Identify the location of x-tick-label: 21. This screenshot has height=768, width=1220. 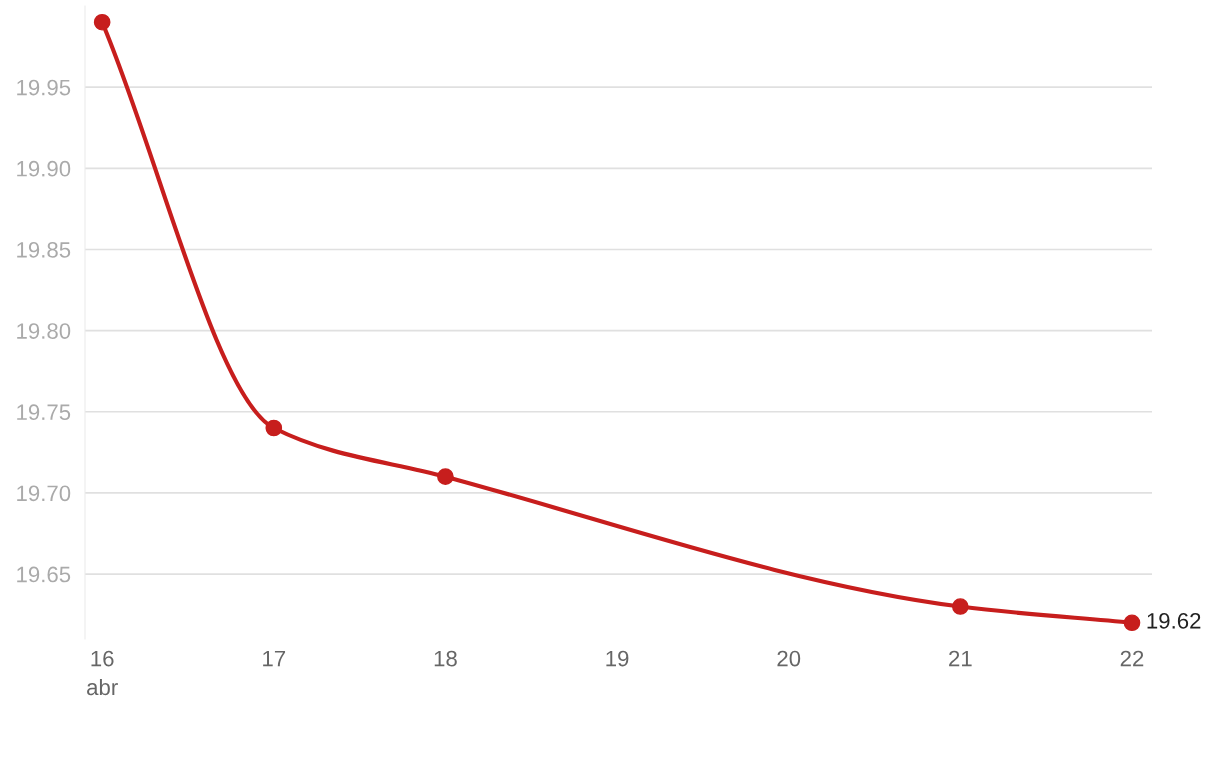
(960, 658).